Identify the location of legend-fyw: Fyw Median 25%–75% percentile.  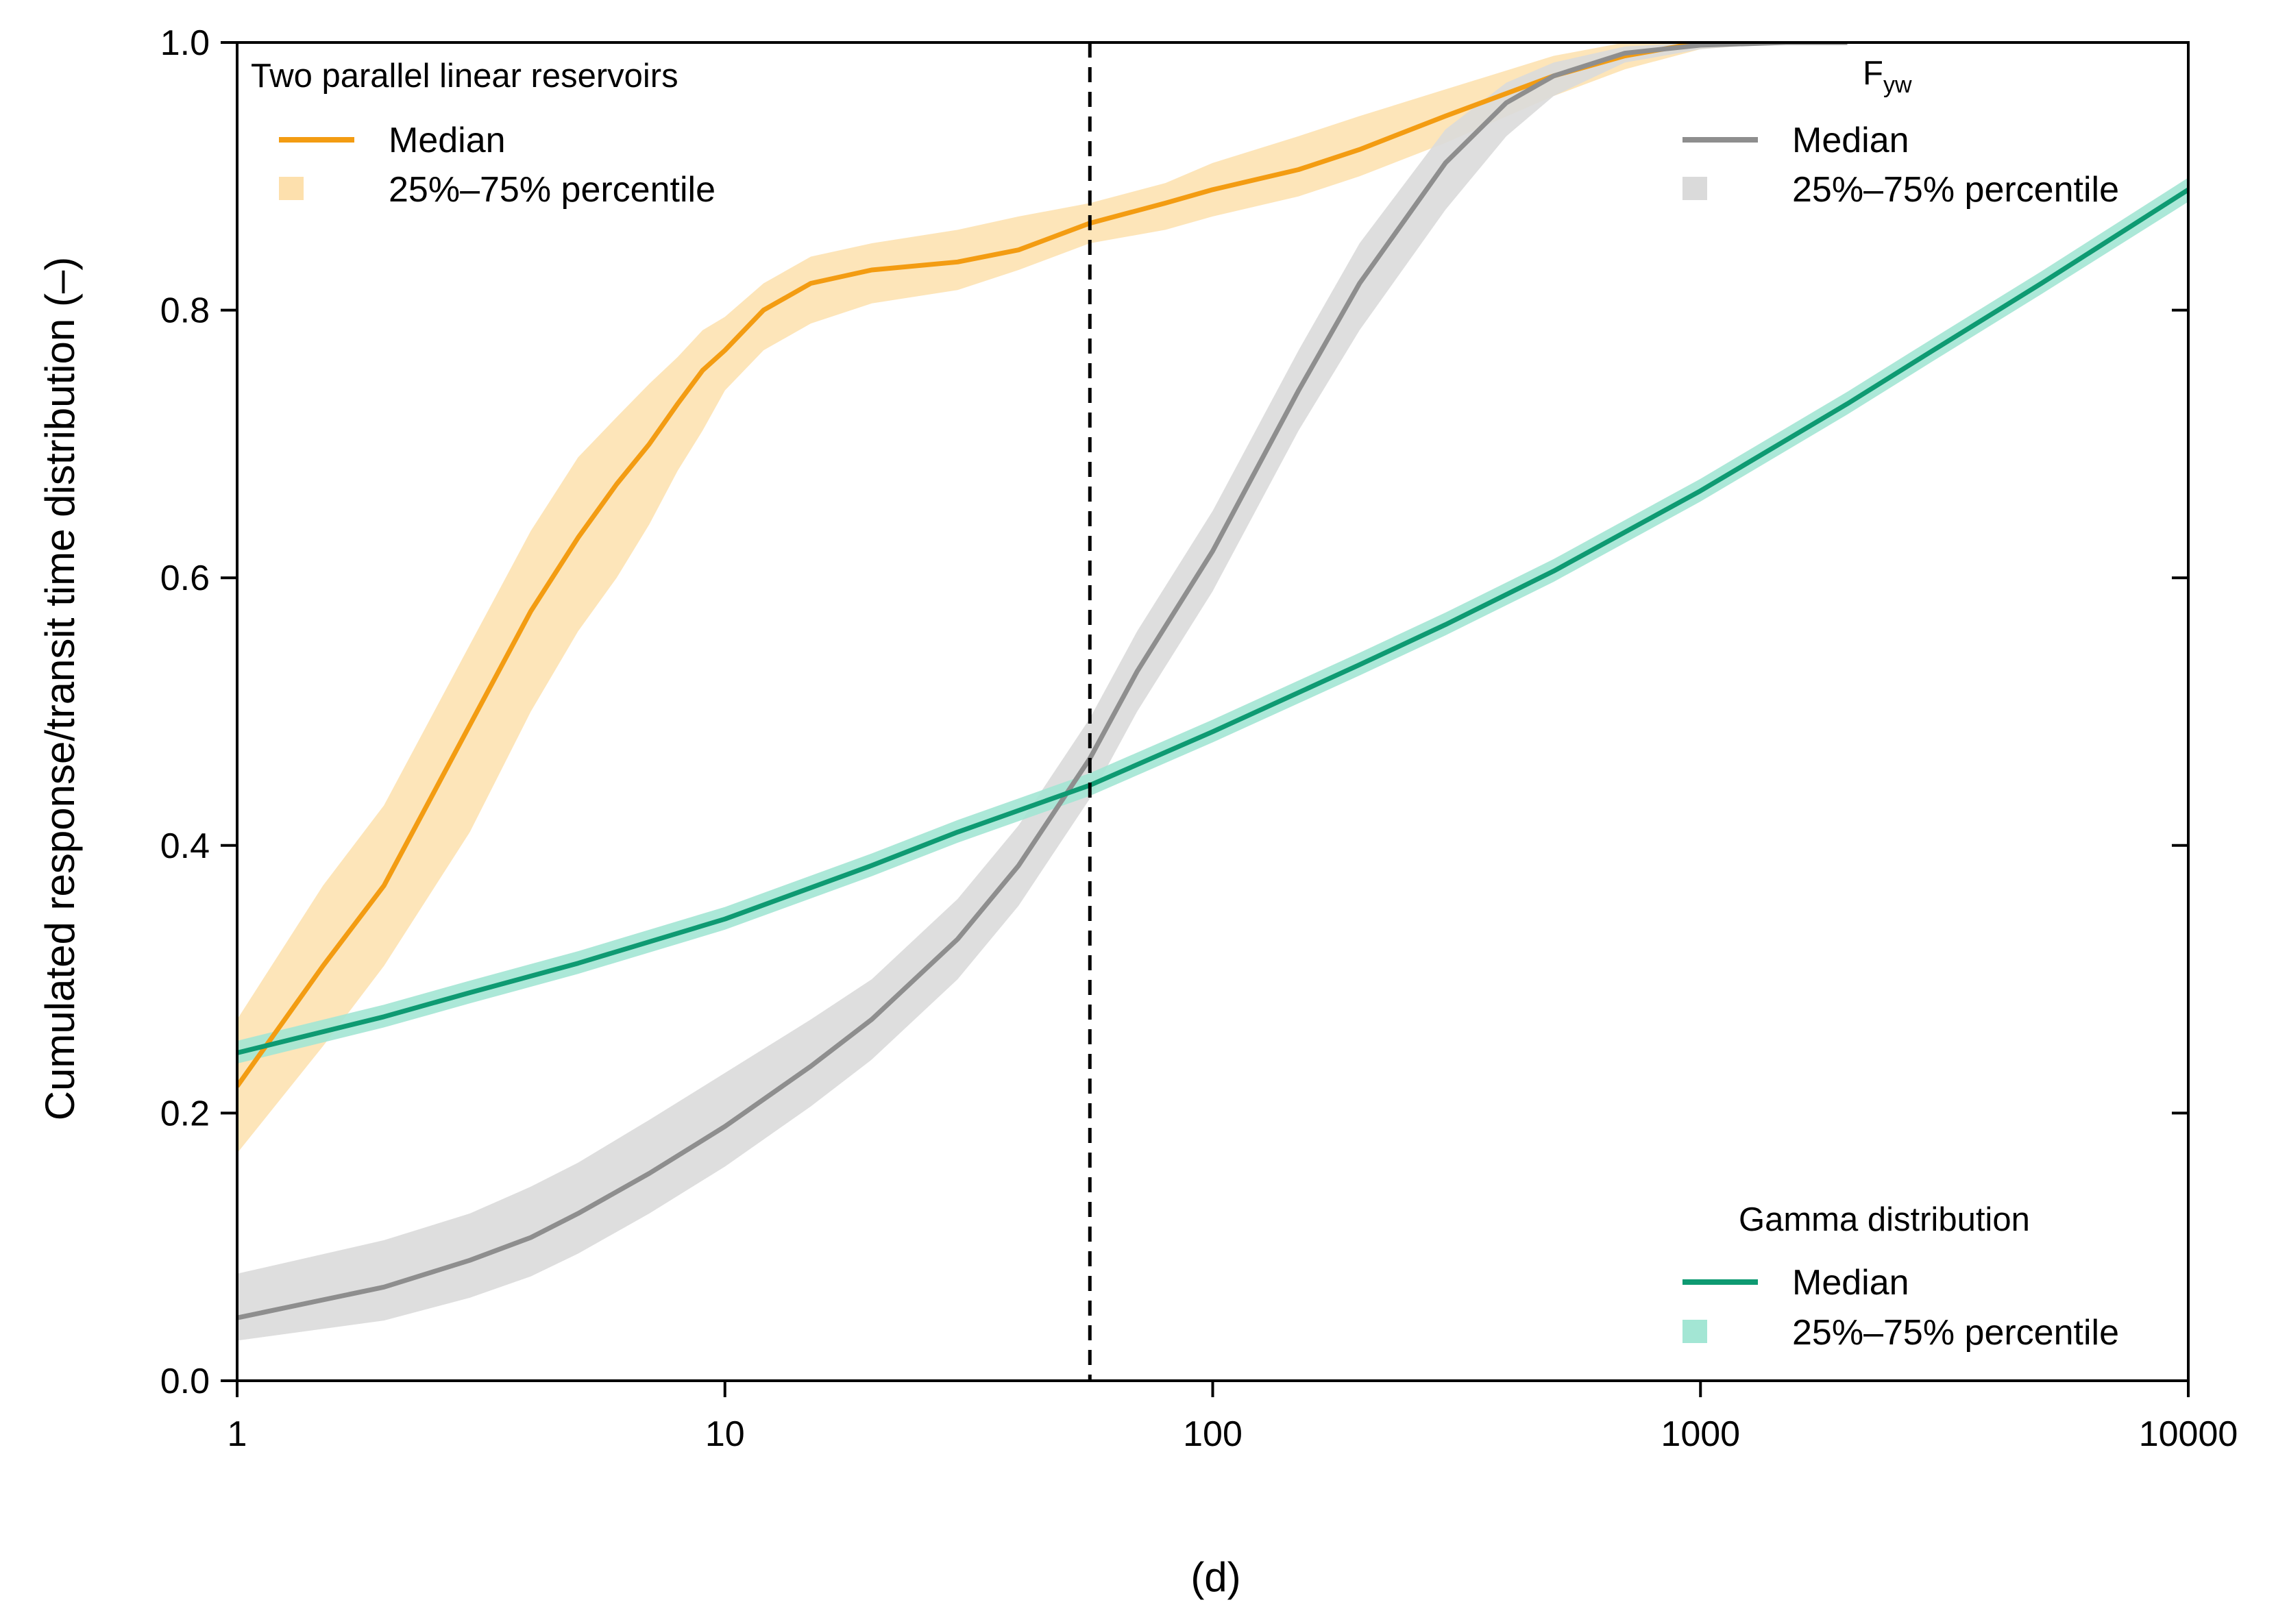
(1900, 133).